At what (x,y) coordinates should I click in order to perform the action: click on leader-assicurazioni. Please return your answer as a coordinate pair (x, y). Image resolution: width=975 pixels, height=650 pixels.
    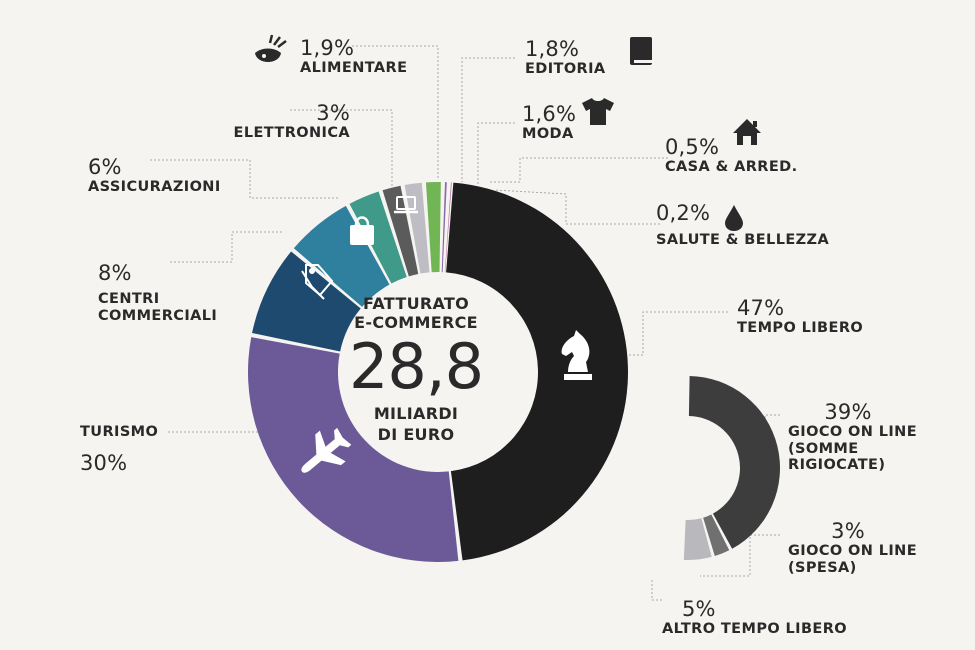
    Looking at the image, I should click on (245, 179).